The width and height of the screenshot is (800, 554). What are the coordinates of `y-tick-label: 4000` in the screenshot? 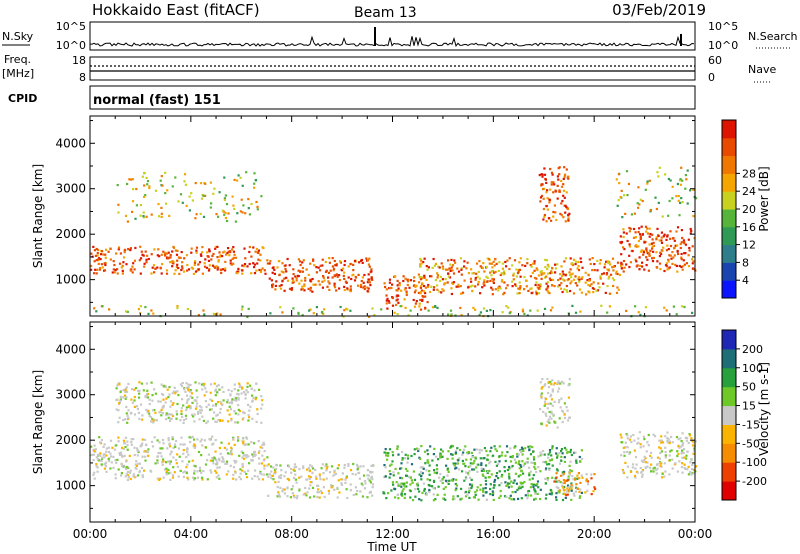 It's located at (70, 349).